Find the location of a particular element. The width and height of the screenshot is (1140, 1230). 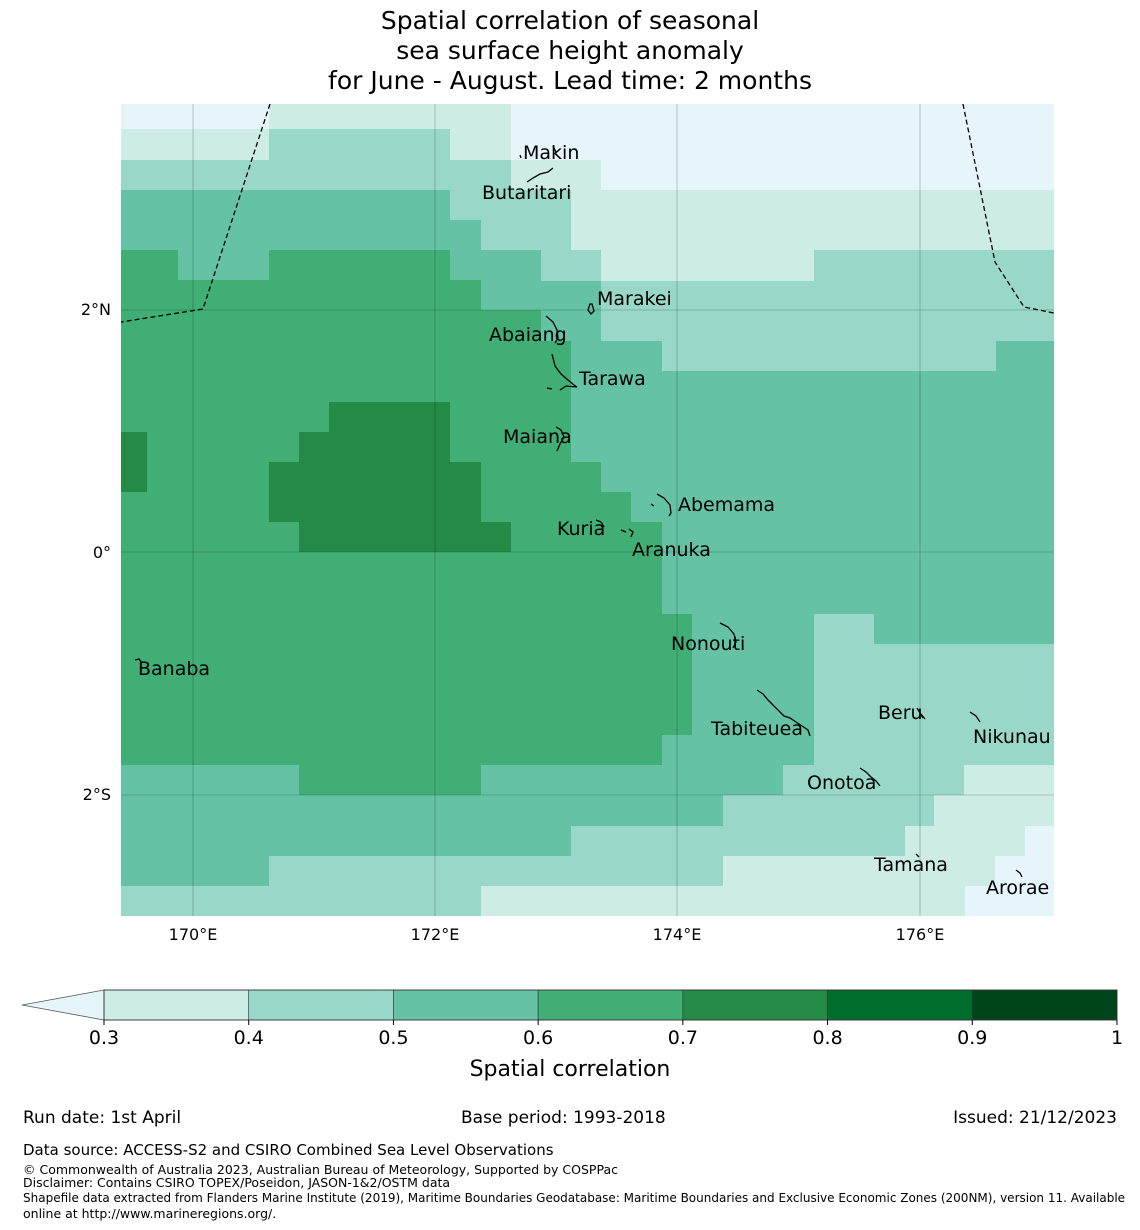

island-outline-arorae is located at coordinates (1019, 873).